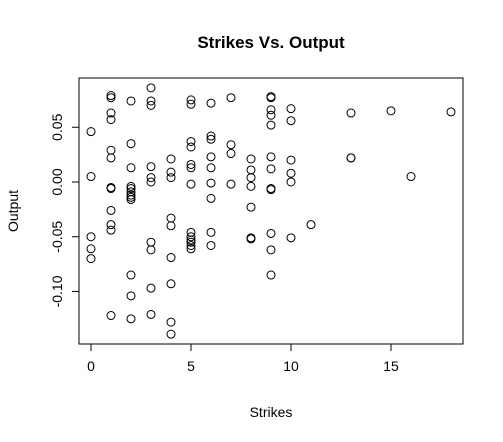 The height and width of the screenshot is (442, 503). I want to click on y-tick-label: -0.10, so click(57, 291).